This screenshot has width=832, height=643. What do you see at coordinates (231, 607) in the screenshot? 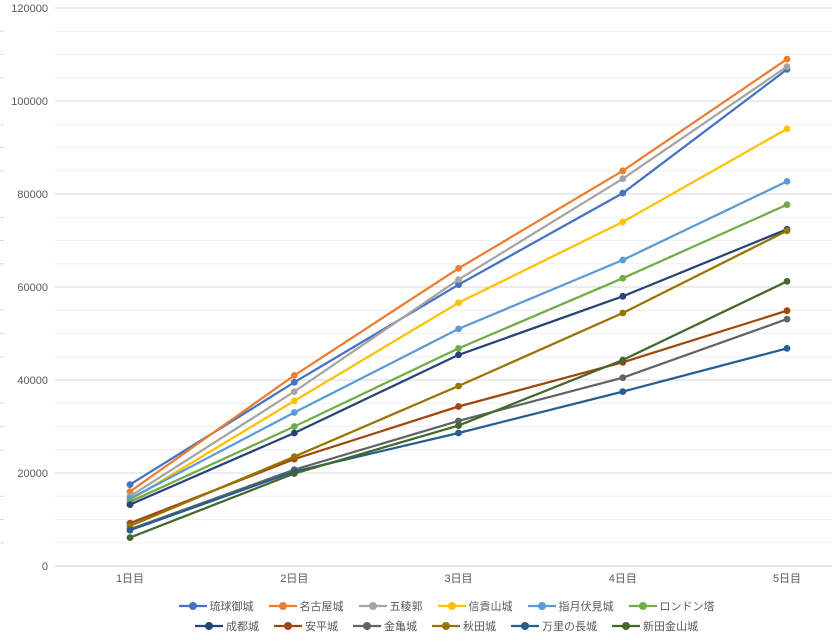
I see `legend-label: 琉球御城` at bounding box center [231, 607].